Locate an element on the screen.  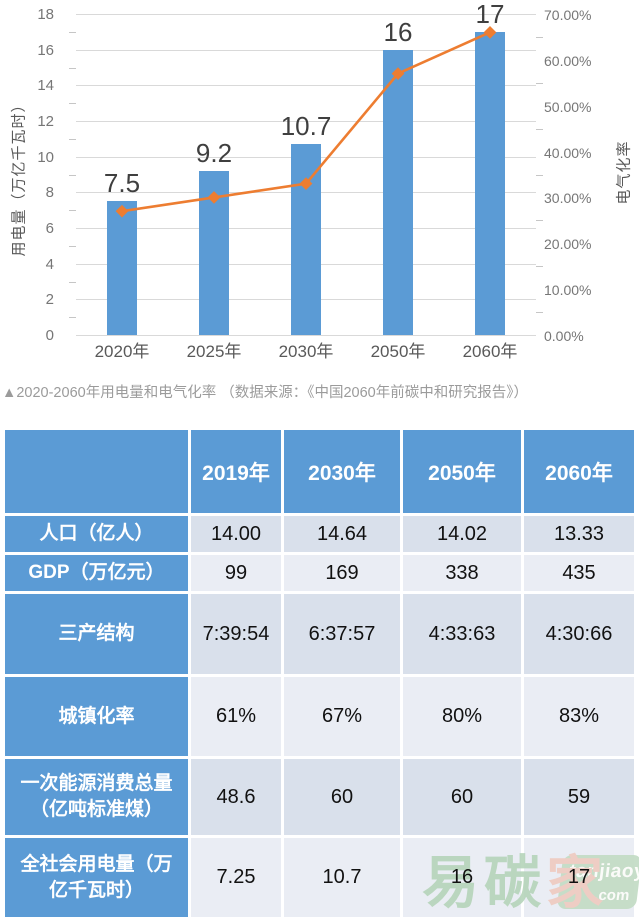
table-cell: 17 is located at coordinates (579, 877).